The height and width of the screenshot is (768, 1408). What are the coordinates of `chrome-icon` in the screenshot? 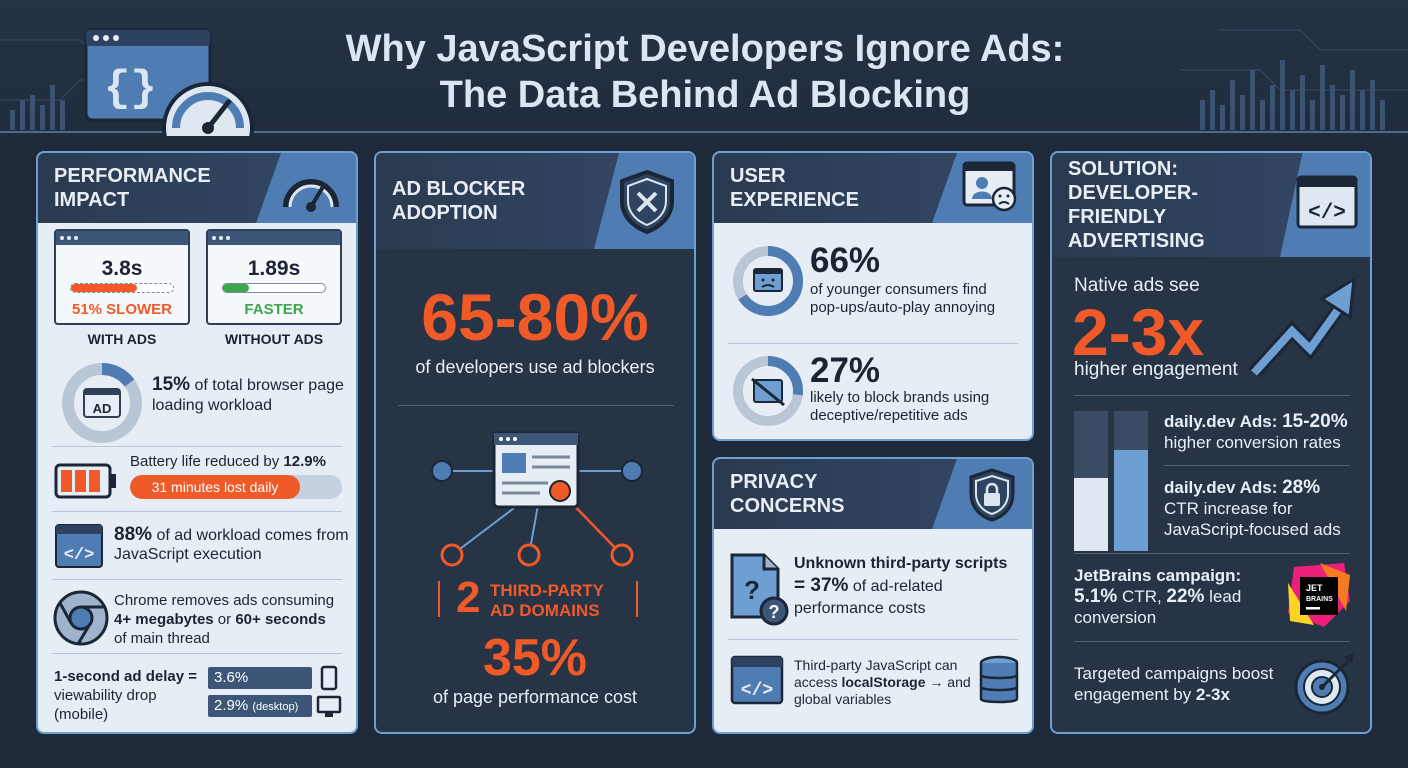 It's located at (81, 618).